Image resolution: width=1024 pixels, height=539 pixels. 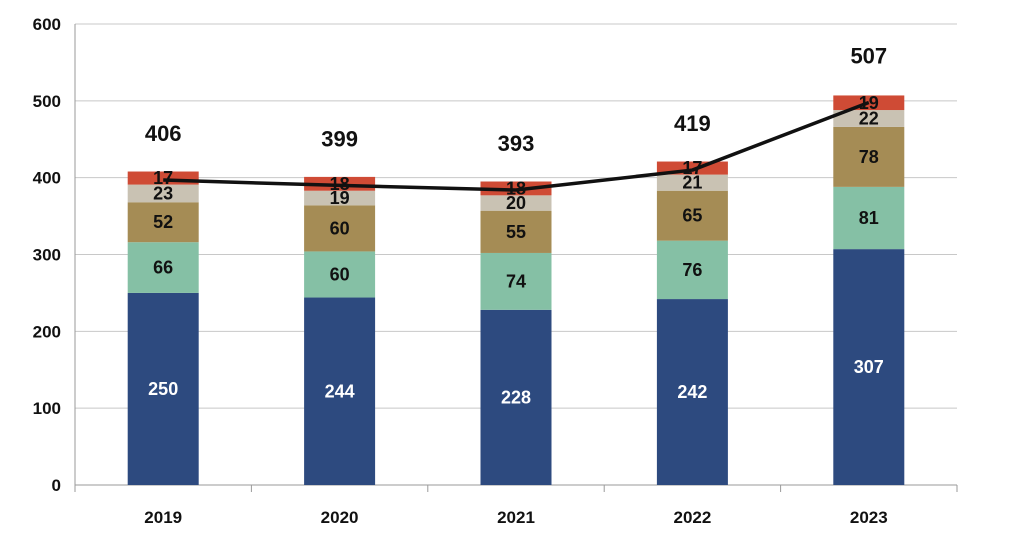 I want to click on total-label-2020: 399, so click(x=339, y=138).